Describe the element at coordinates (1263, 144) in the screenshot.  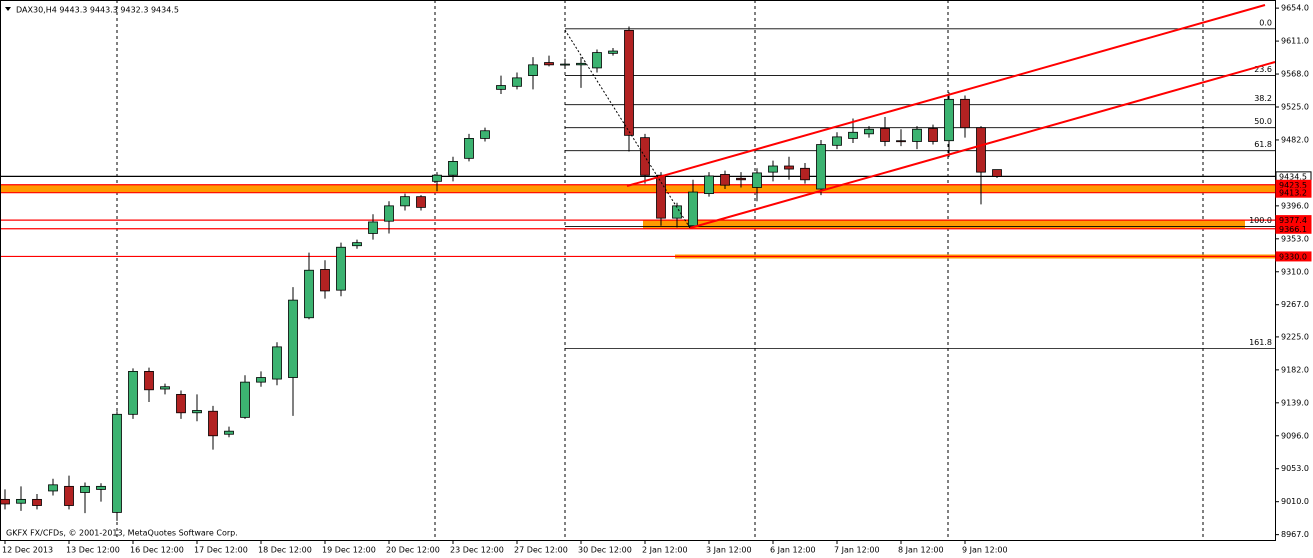
I see `fib-label: 61.8` at that location.